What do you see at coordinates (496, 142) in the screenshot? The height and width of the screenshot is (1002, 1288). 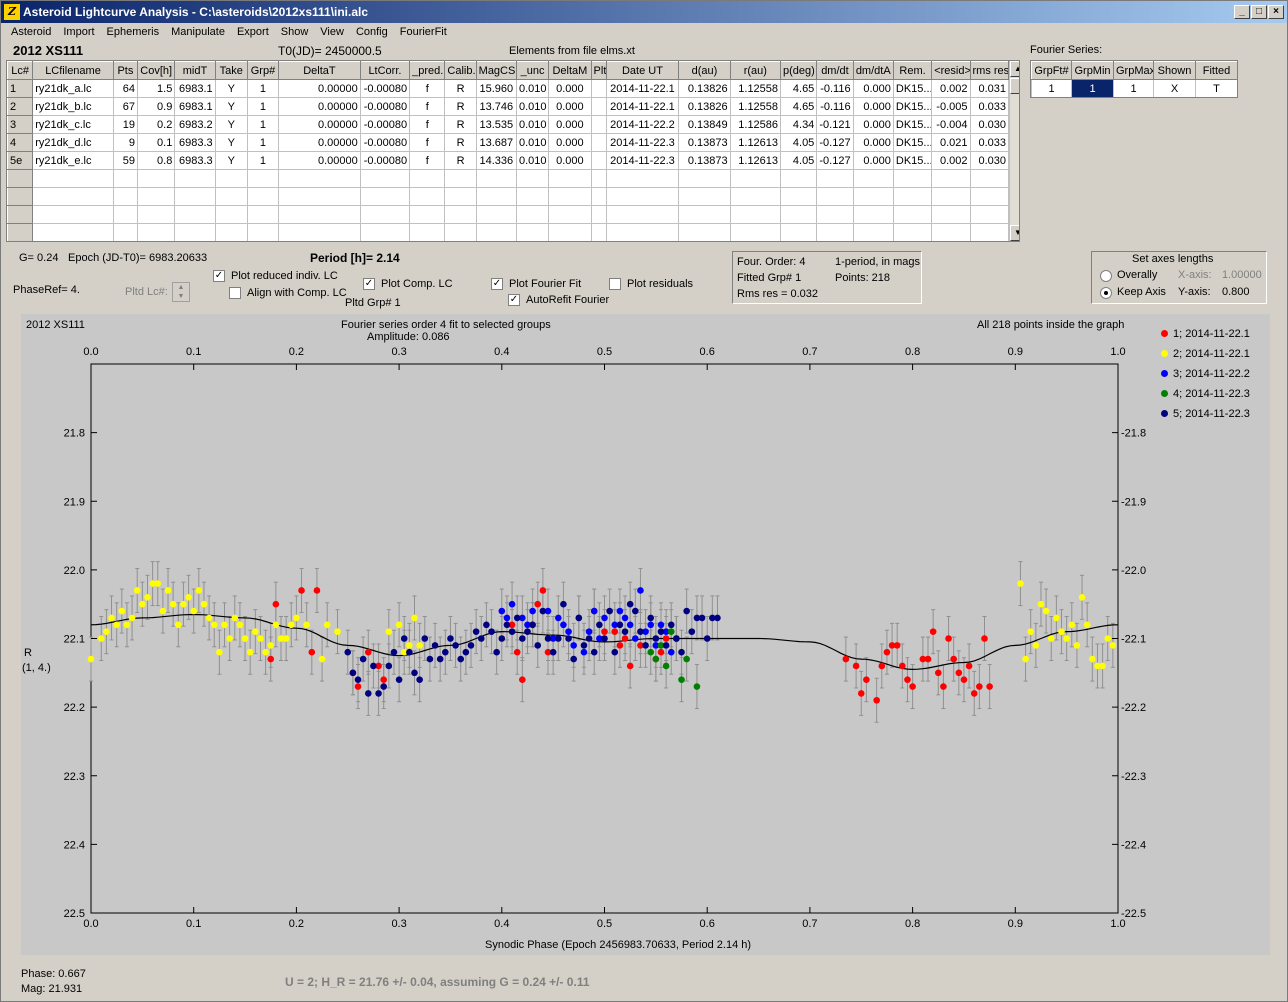 I see `grid-cell: 13.687` at bounding box center [496, 142].